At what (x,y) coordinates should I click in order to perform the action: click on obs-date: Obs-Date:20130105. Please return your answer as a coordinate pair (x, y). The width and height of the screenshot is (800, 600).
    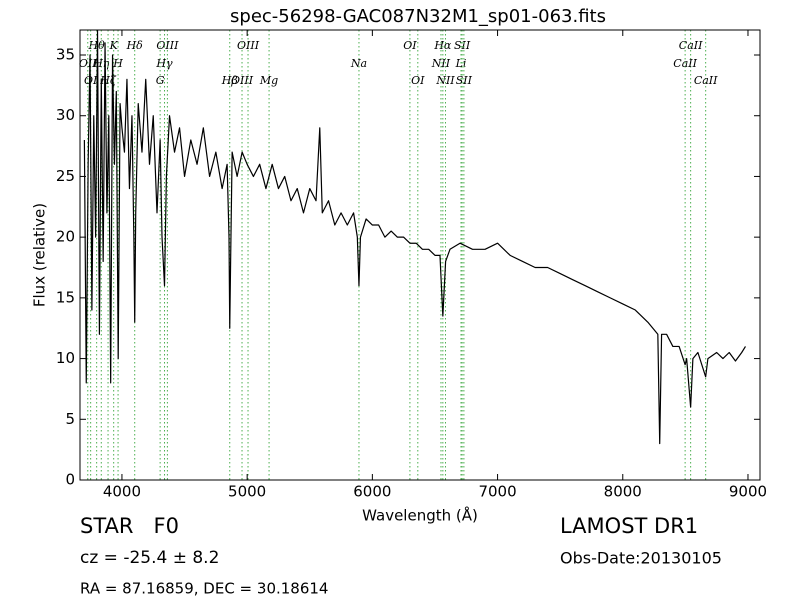
    Looking at the image, I should click on (641, 558).